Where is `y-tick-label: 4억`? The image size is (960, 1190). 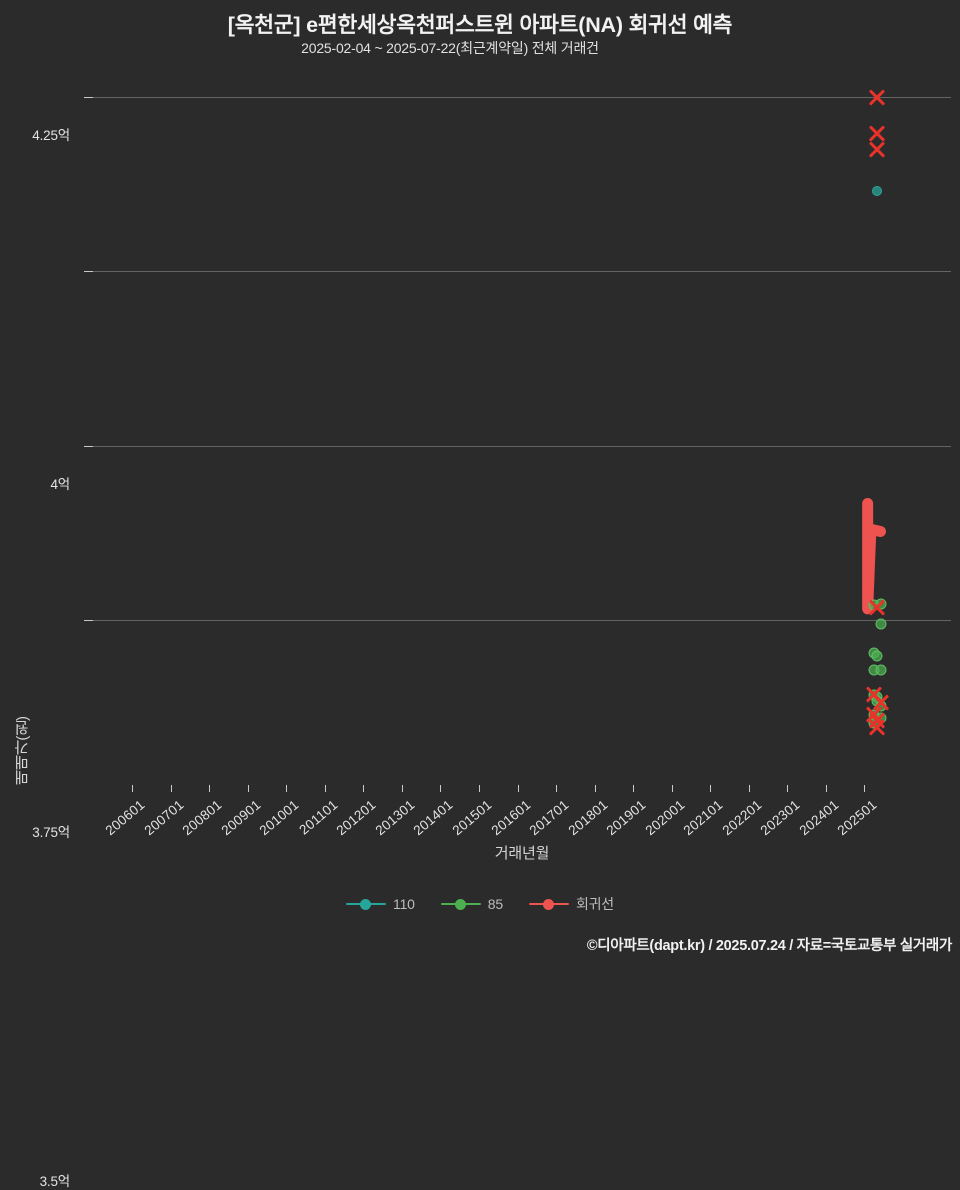 y-tick-label: 4억 is located at coordinates (60, 484).